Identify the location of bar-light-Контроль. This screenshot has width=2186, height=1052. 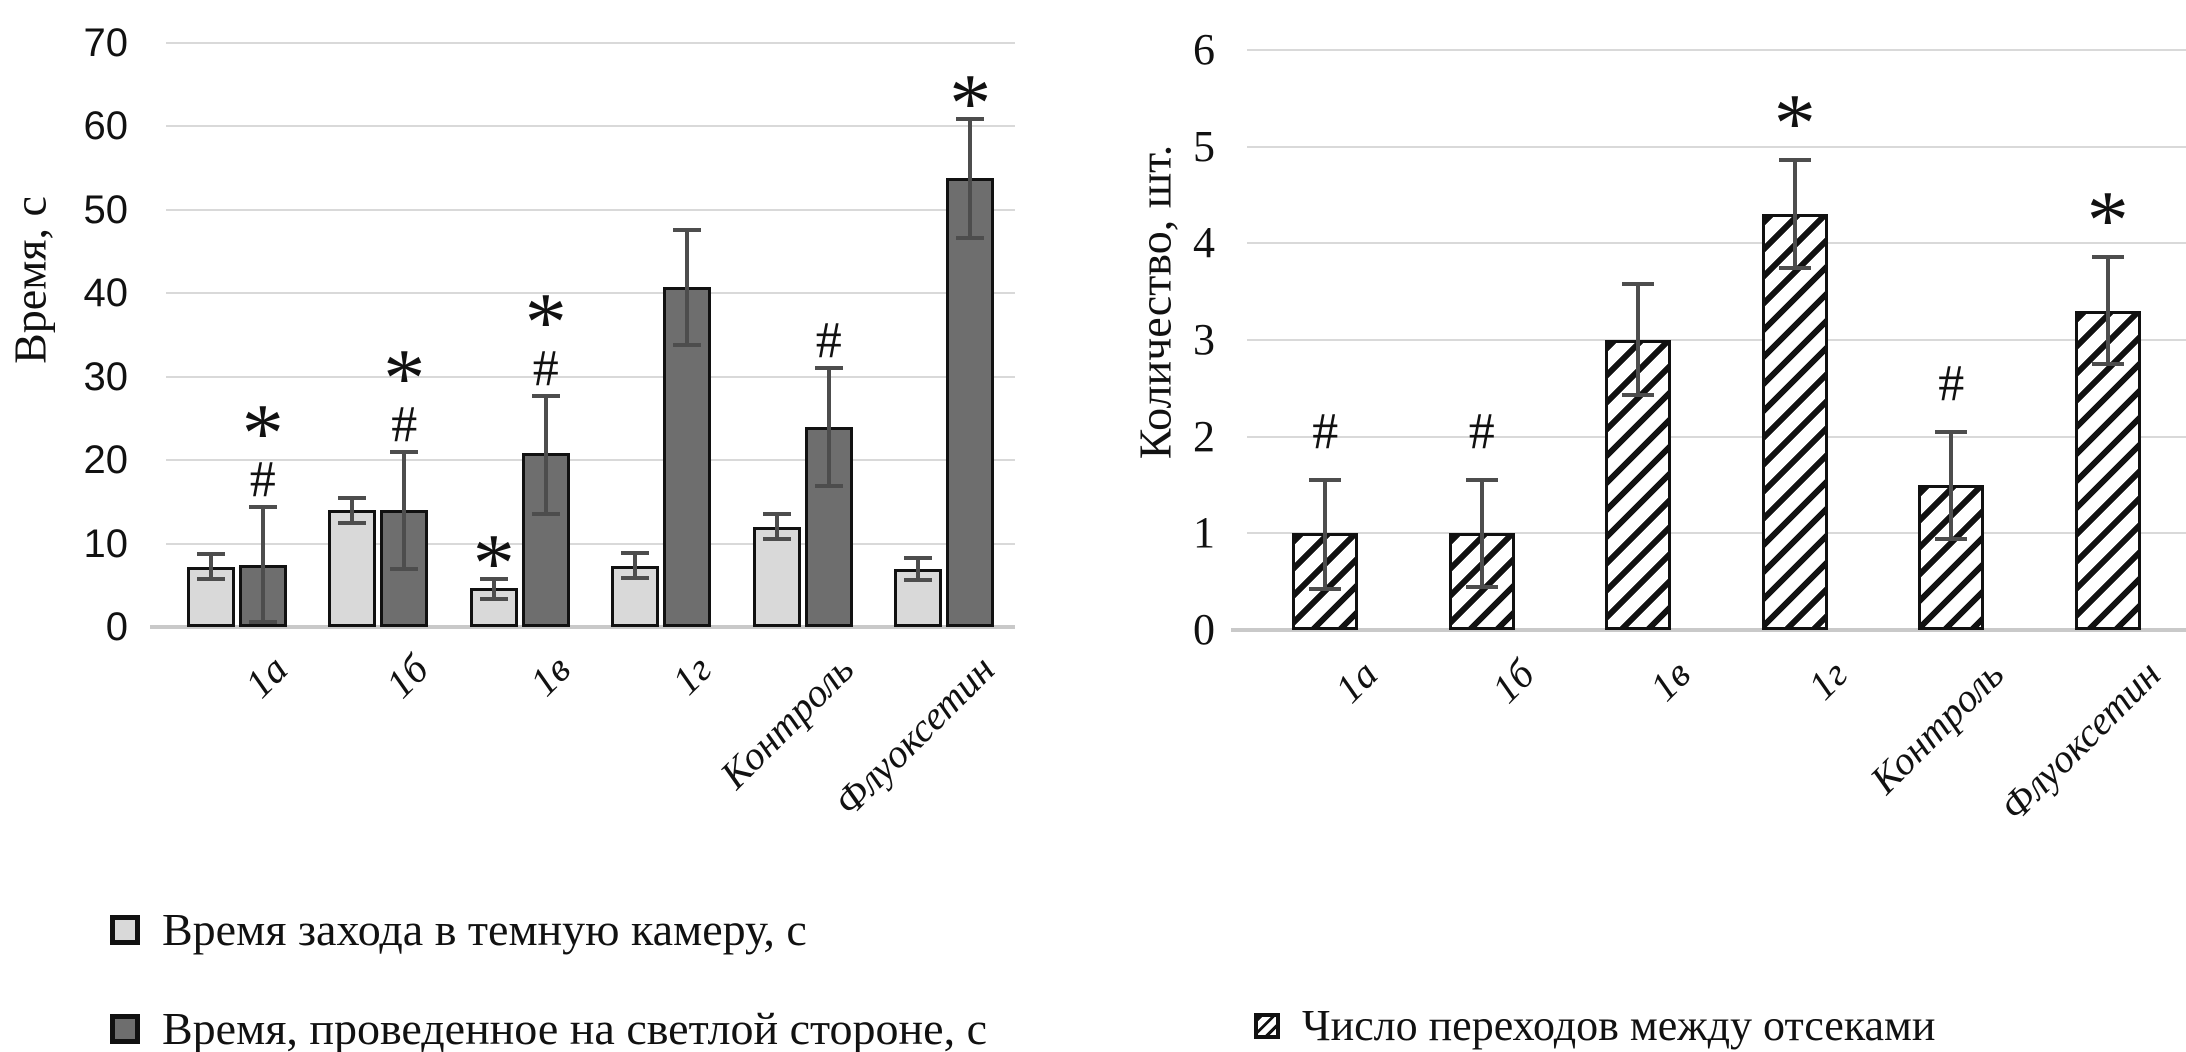
(776, 576).